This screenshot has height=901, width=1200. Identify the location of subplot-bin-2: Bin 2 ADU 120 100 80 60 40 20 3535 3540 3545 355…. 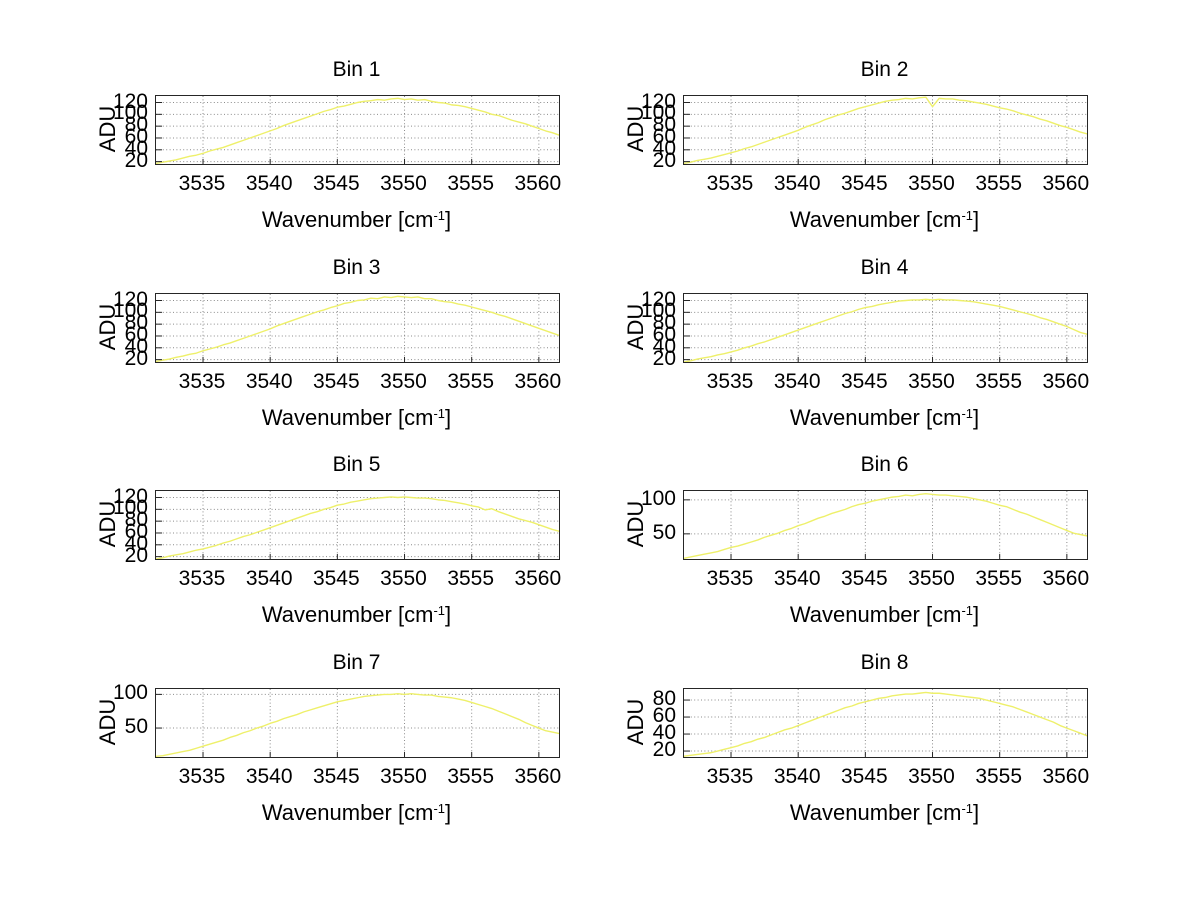
(825, 151).